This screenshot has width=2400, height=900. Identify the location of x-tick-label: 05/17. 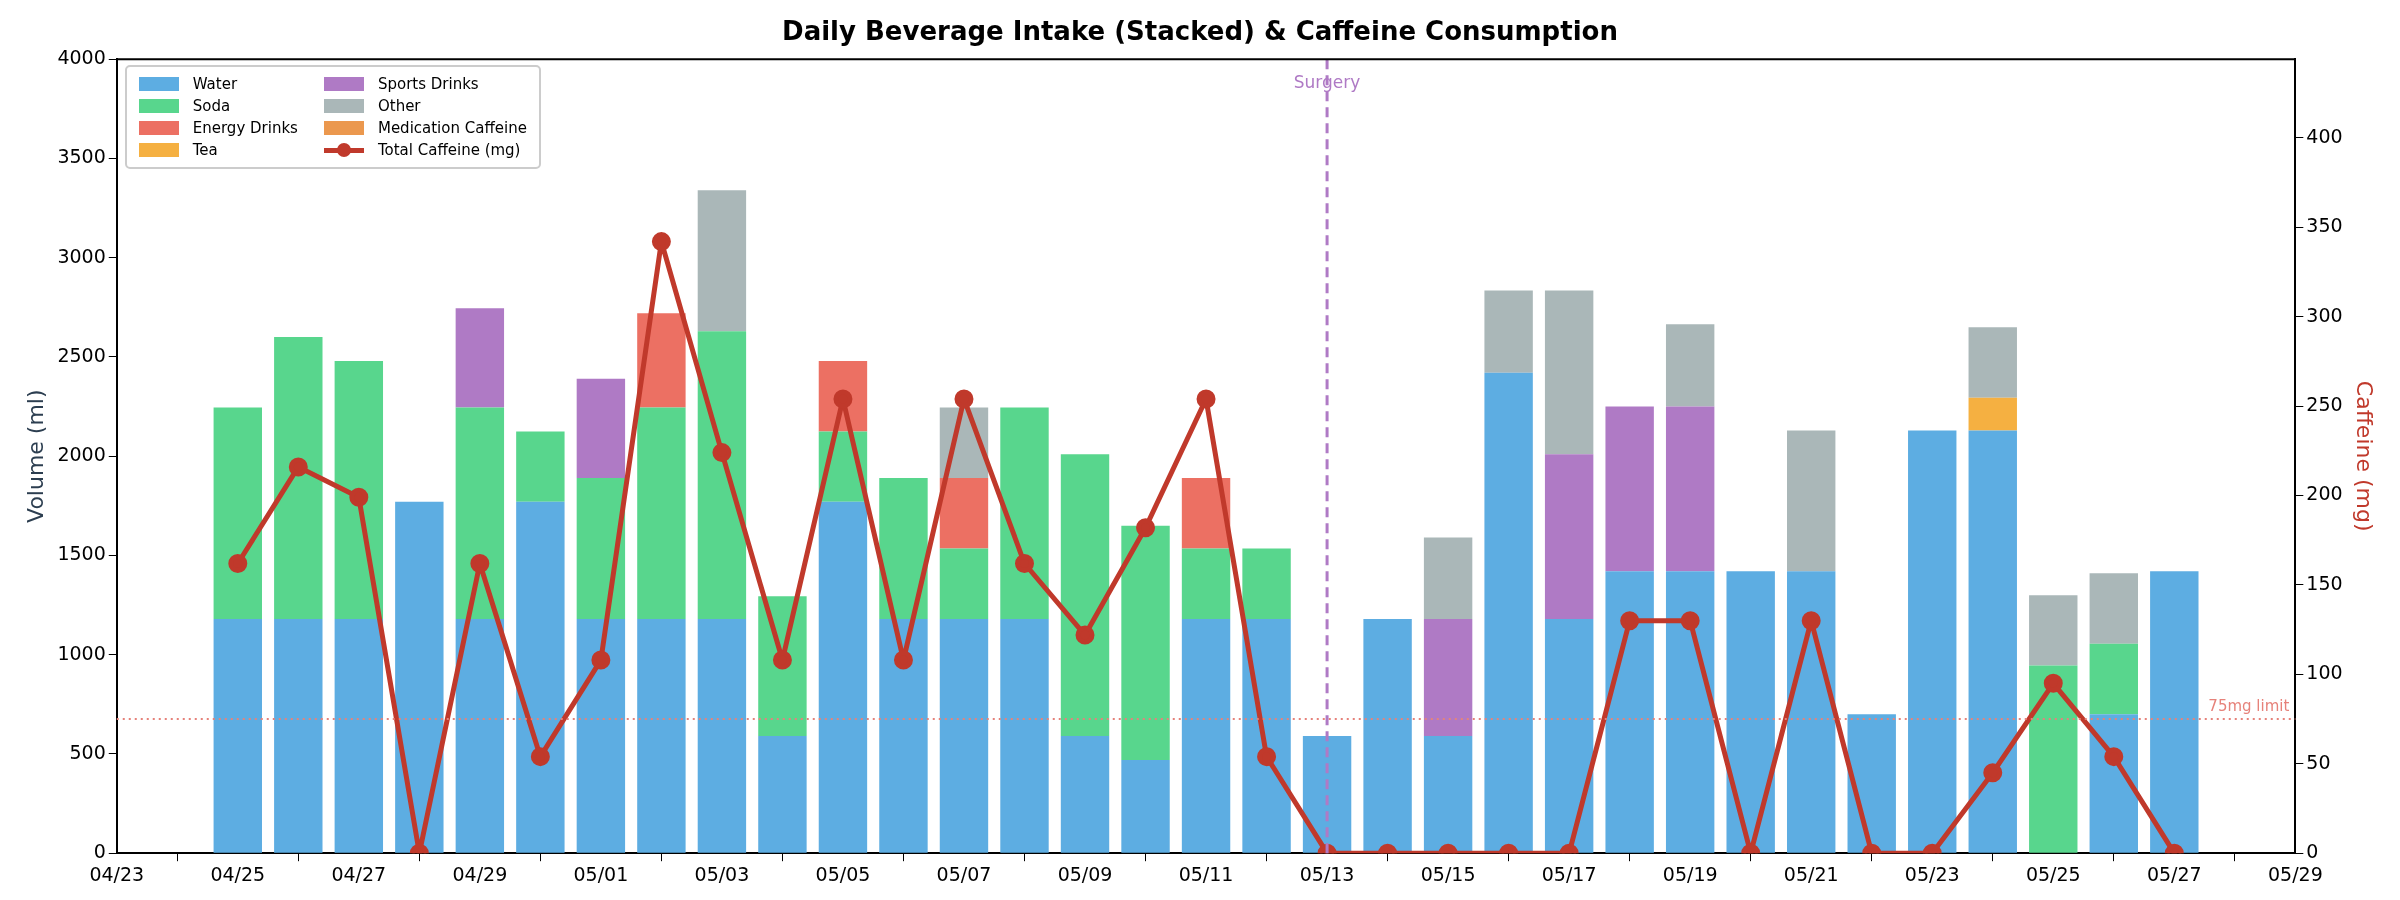
(1569, 873).